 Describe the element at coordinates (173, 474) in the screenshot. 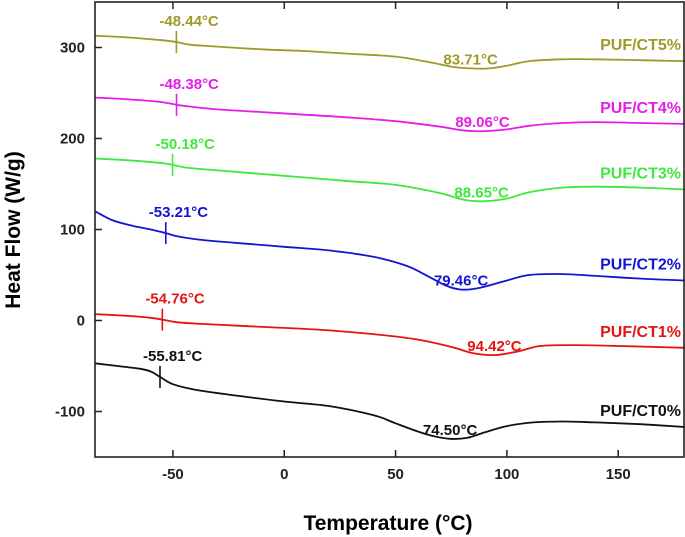

I see `x-tick-label: -50` at that location.